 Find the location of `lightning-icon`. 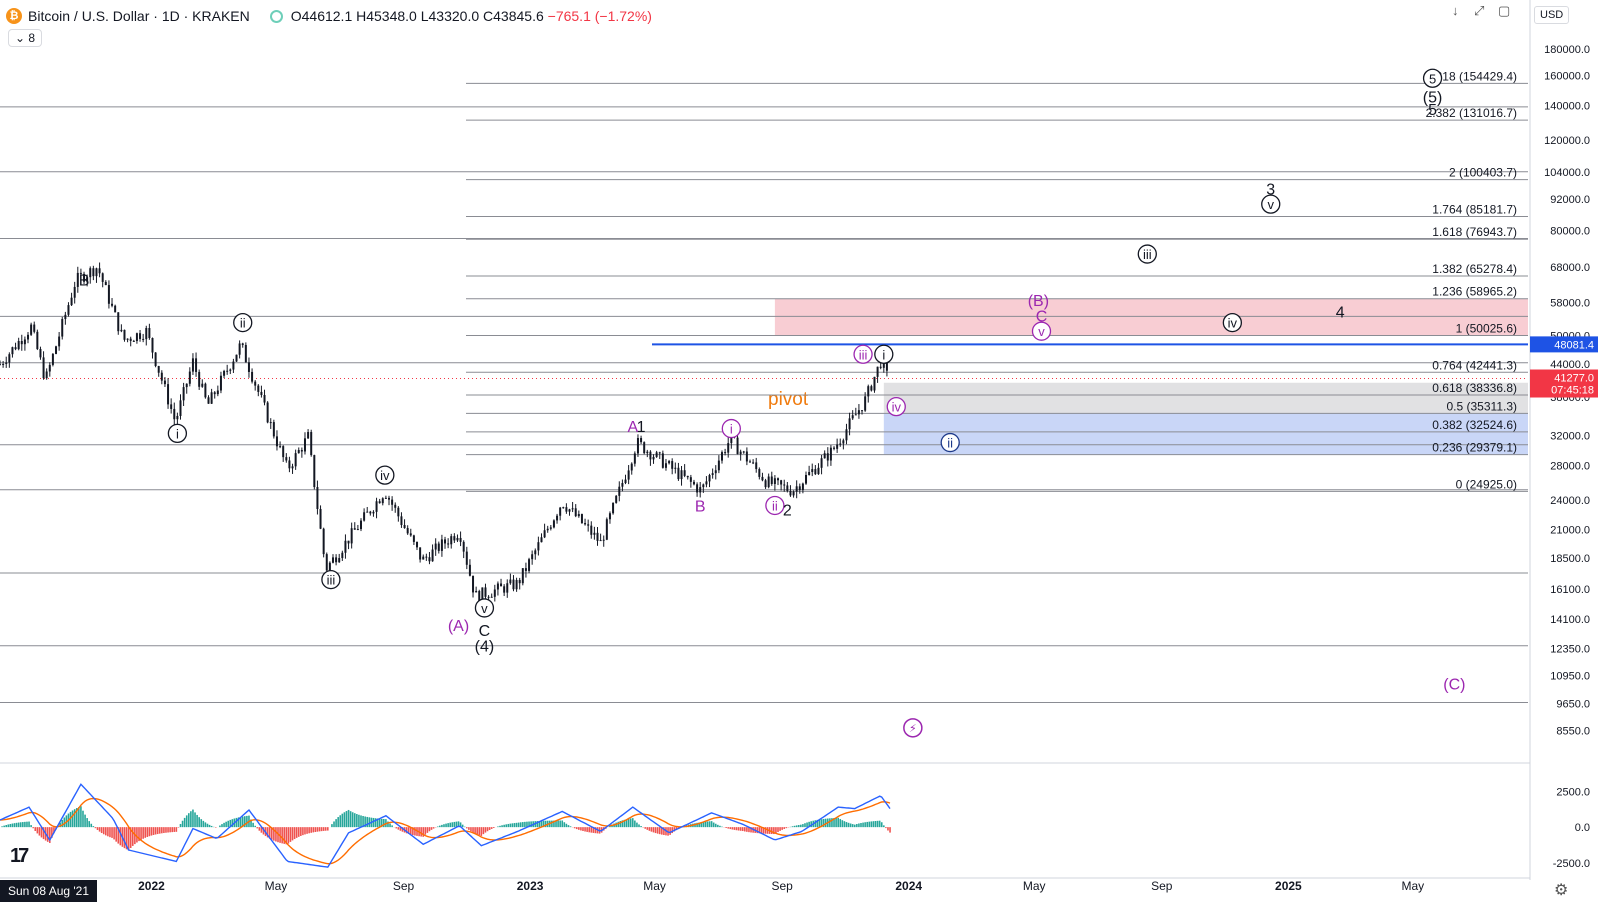

lightning-icon is located at coordinates (913, 728).